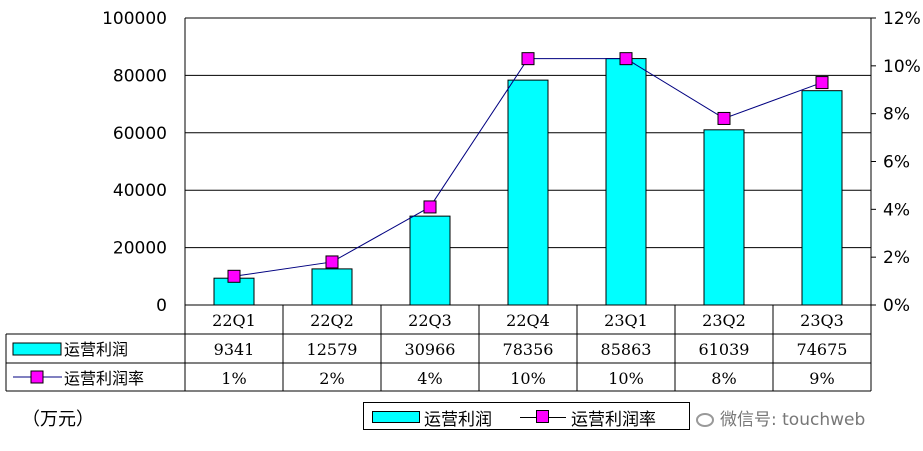 This screenshot has height=451, width=923. I want to click on unit-label: （万元）, so click(58, 419).